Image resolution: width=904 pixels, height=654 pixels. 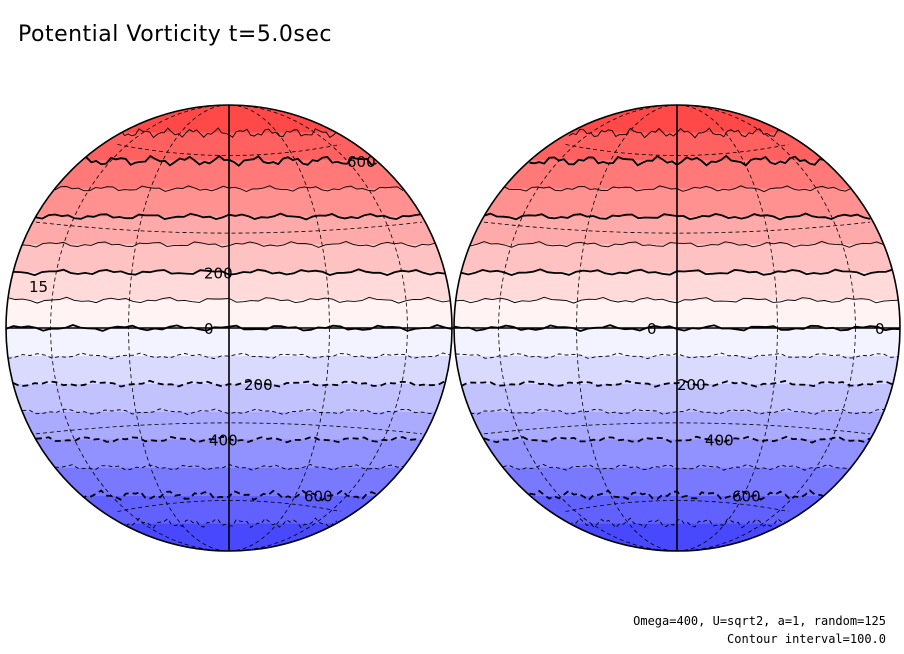 I want to click on parameters-note: Omega=400, U=sqrt2, a=1, random=125, so click(x=759, y=621).